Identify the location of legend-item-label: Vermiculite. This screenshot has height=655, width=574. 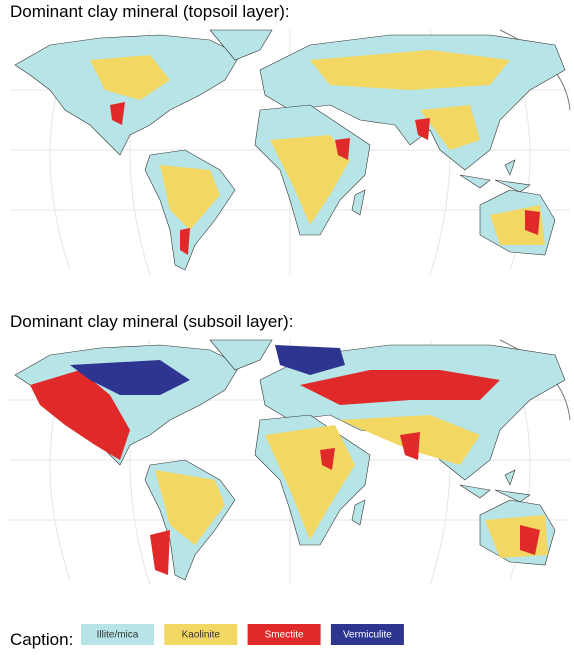
(367, 635).